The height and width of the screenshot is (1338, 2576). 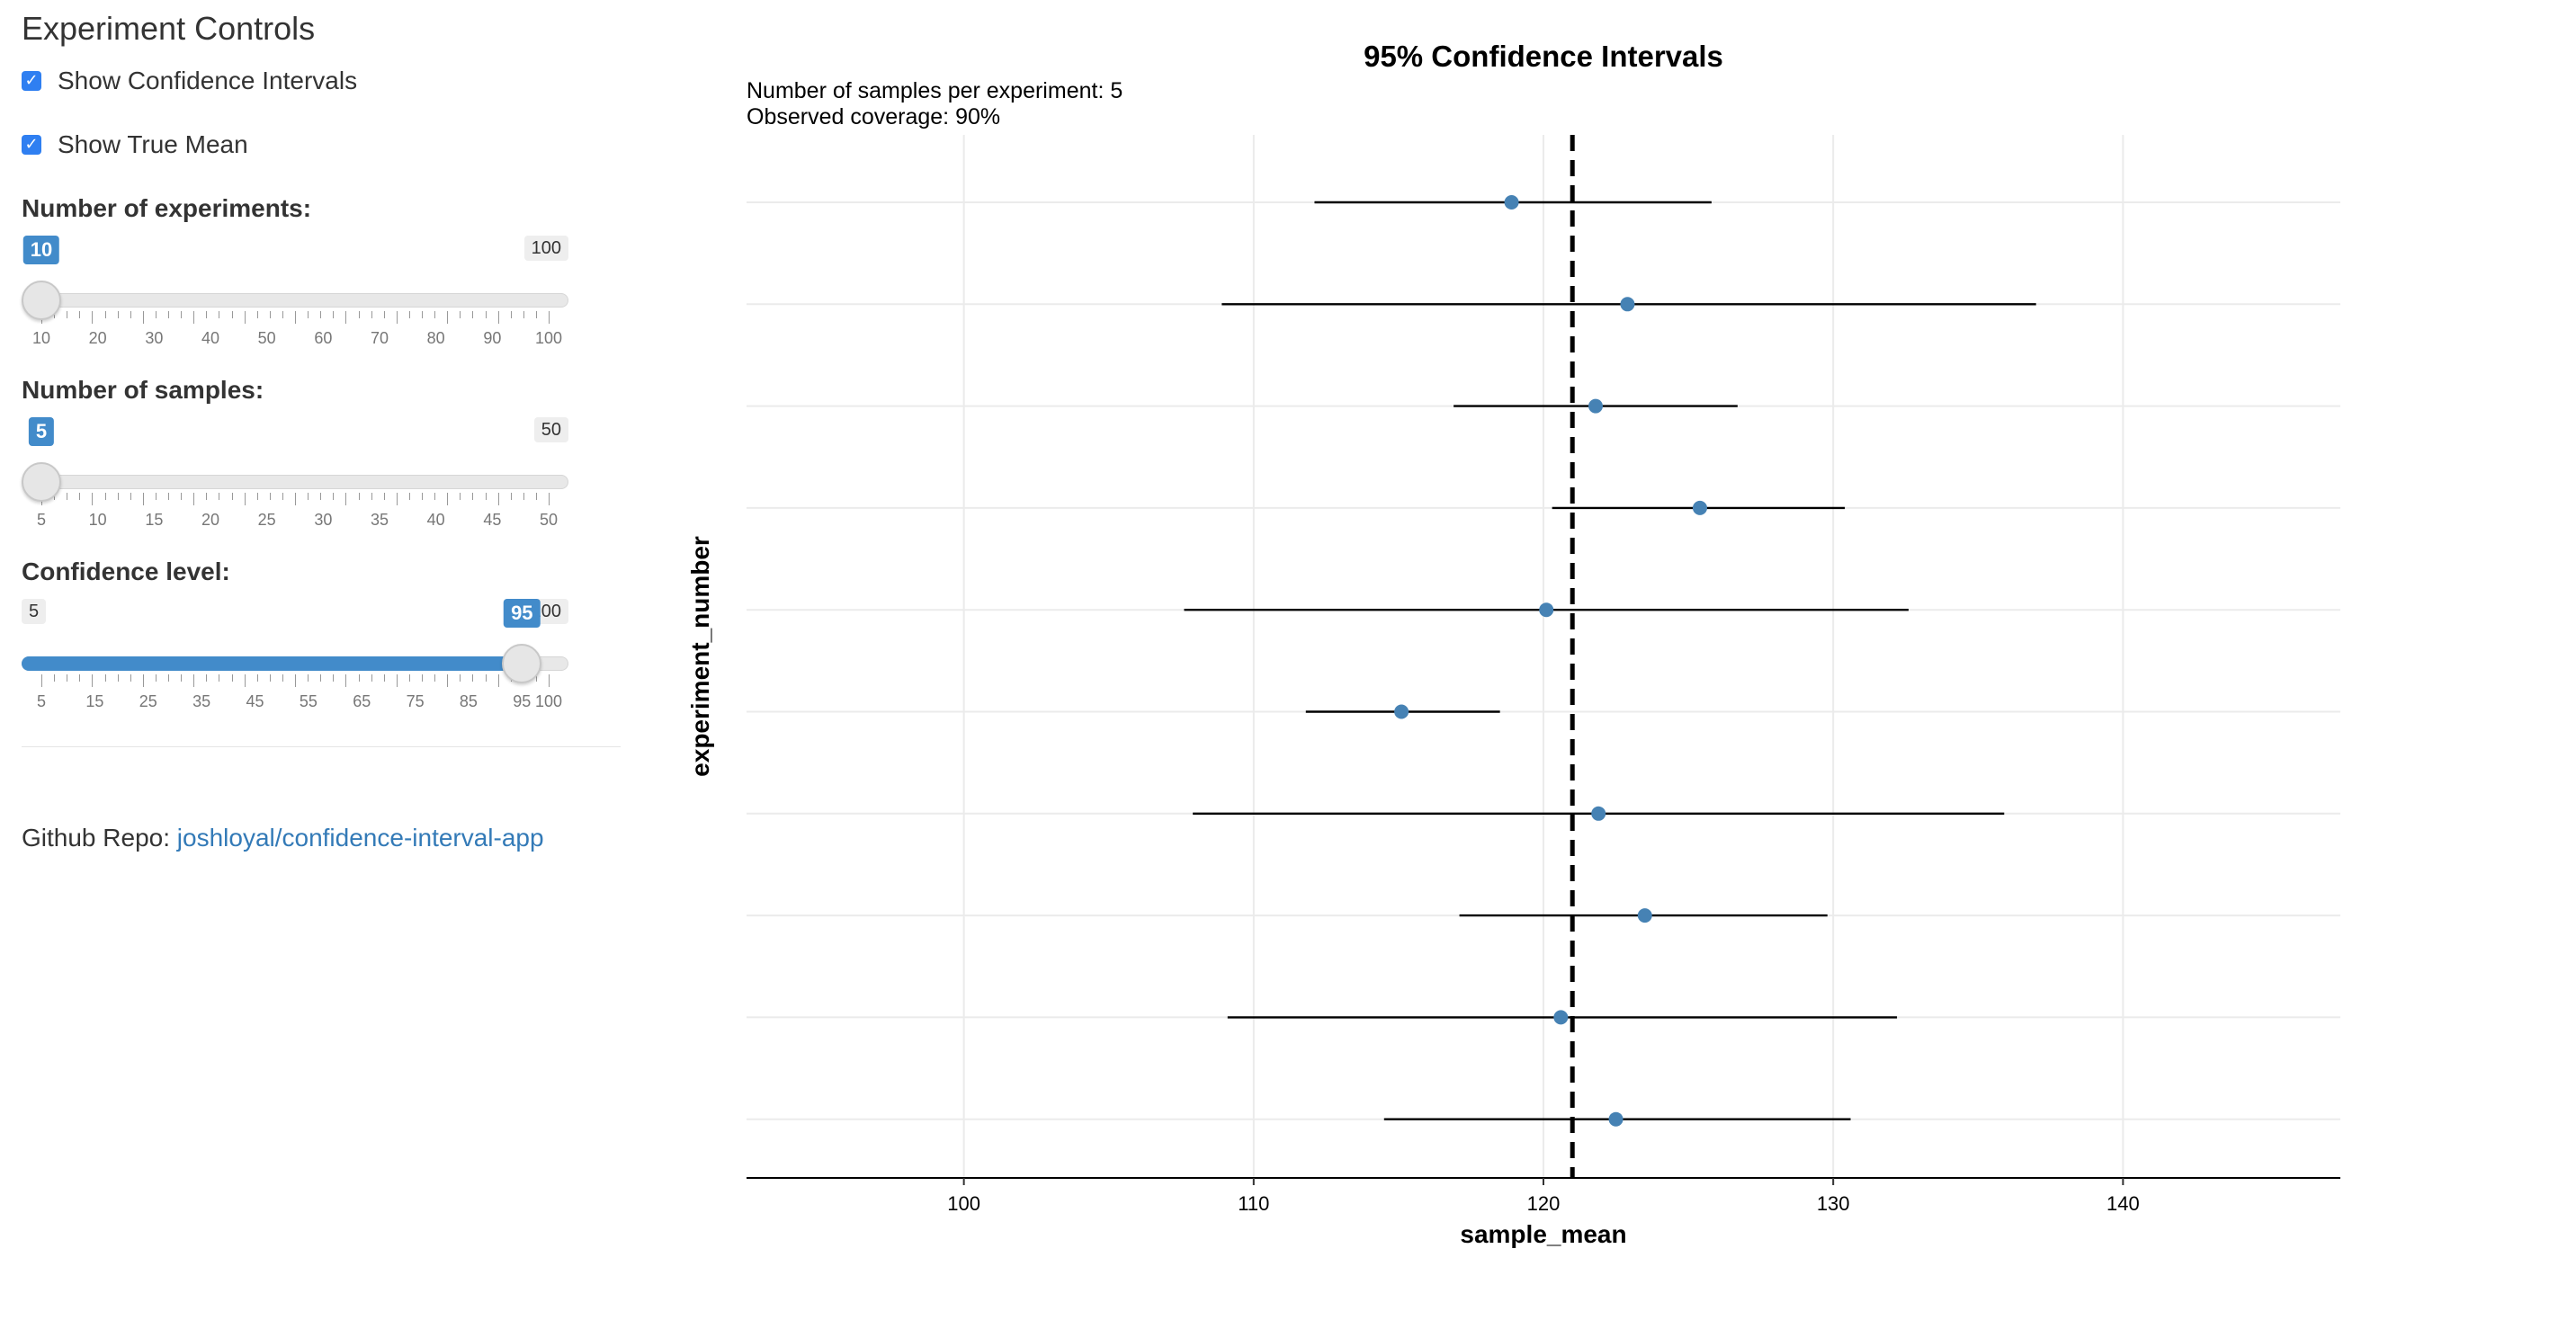 What do you see at coordinates (154, 338) in the screenshot?
I see `slider-tick-label: 30` at bounding box center [154, 338].